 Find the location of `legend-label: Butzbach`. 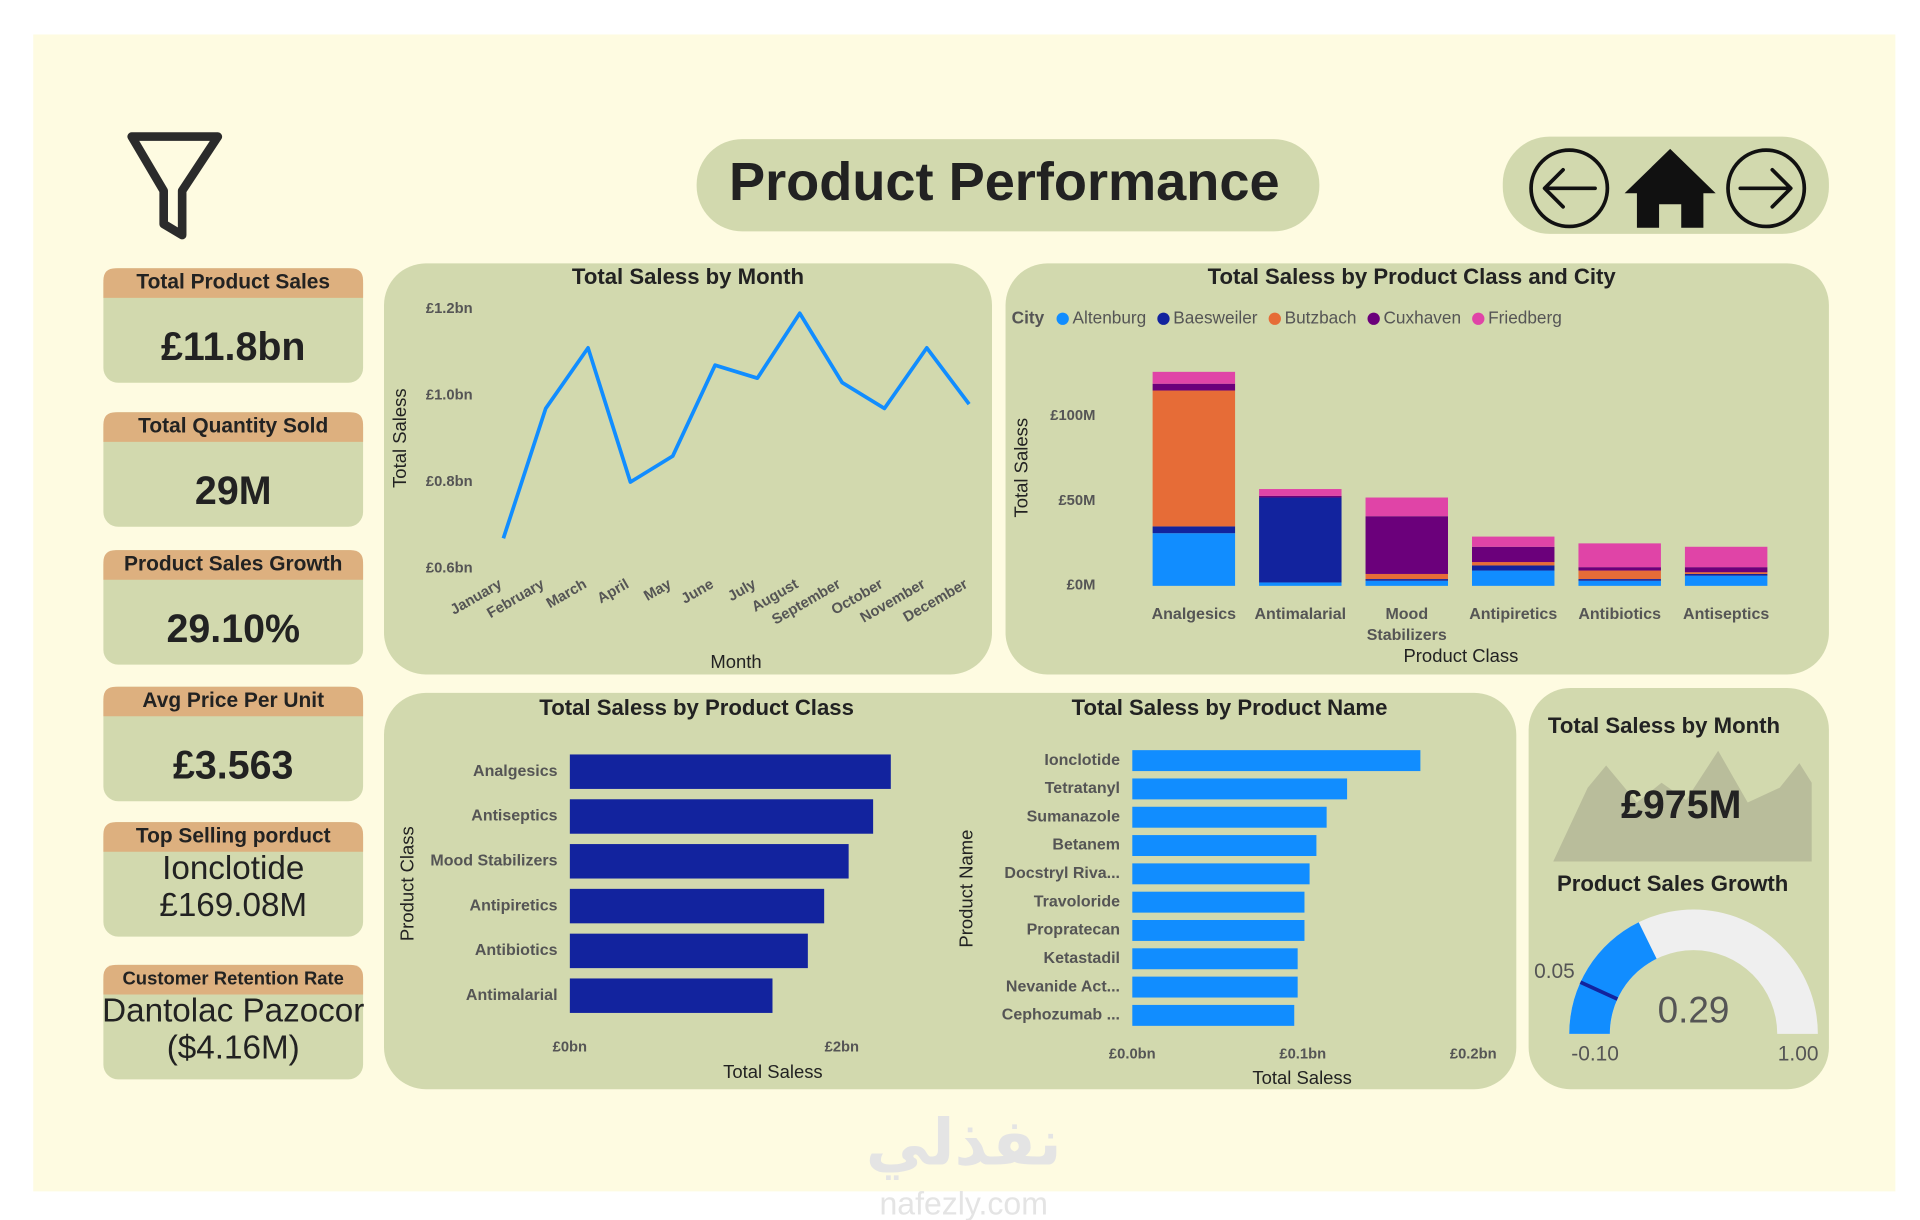

legend-label: Butzbach is located at coordinates (1321, 317).